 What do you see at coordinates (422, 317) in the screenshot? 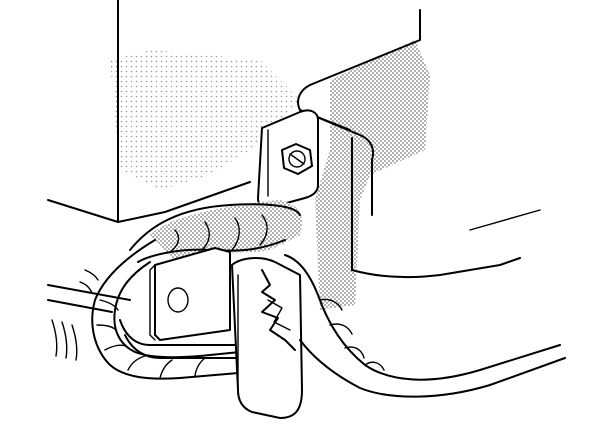
I see `cable-right-upper` at bounding box center [422, 317].